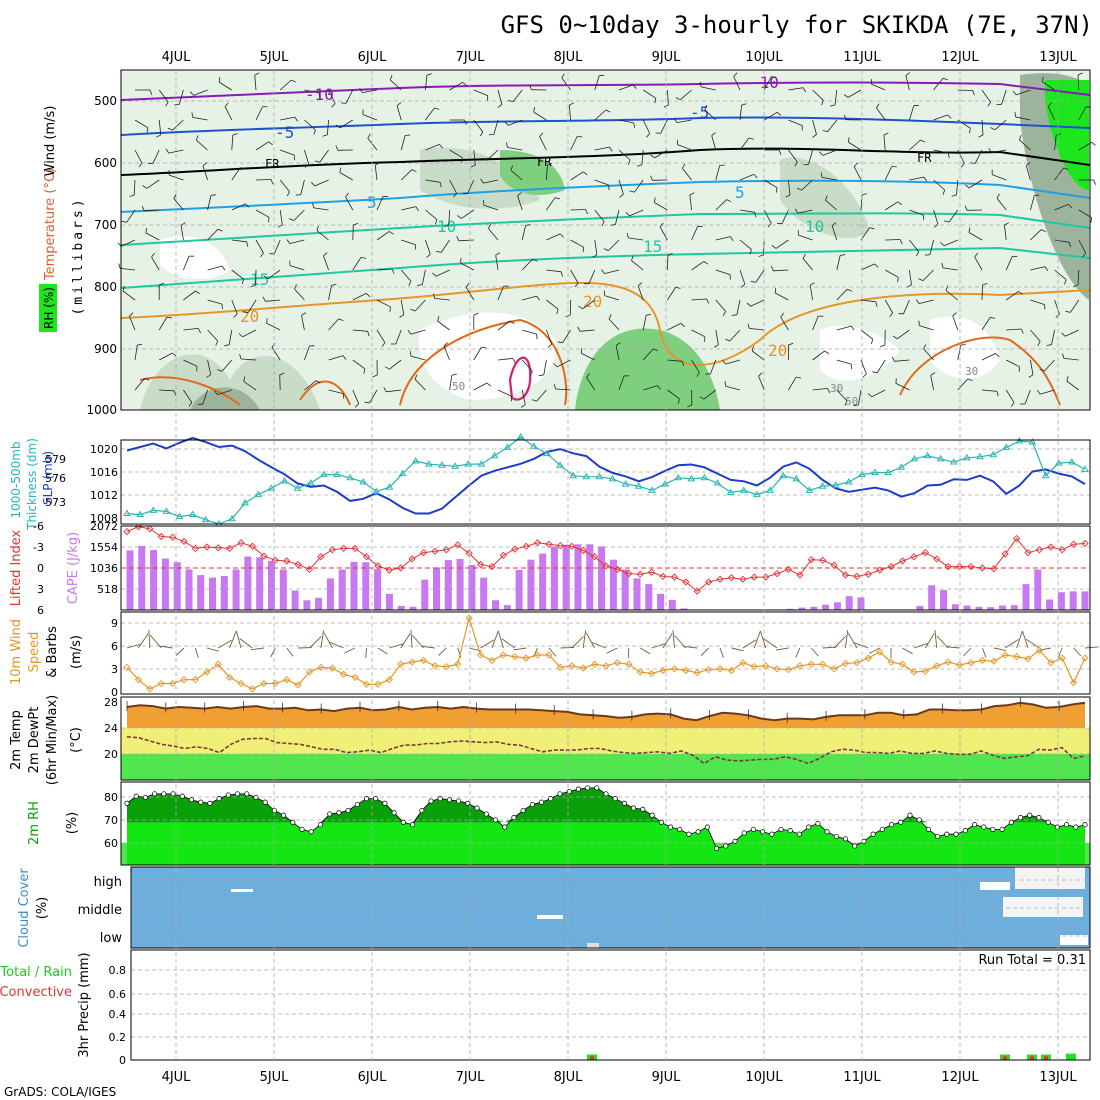 The image size is (1100, 1100). Describe the element at coordinates (49, 308) in the screenshot. I see `rh-axis-label: RH (%)` at that location.